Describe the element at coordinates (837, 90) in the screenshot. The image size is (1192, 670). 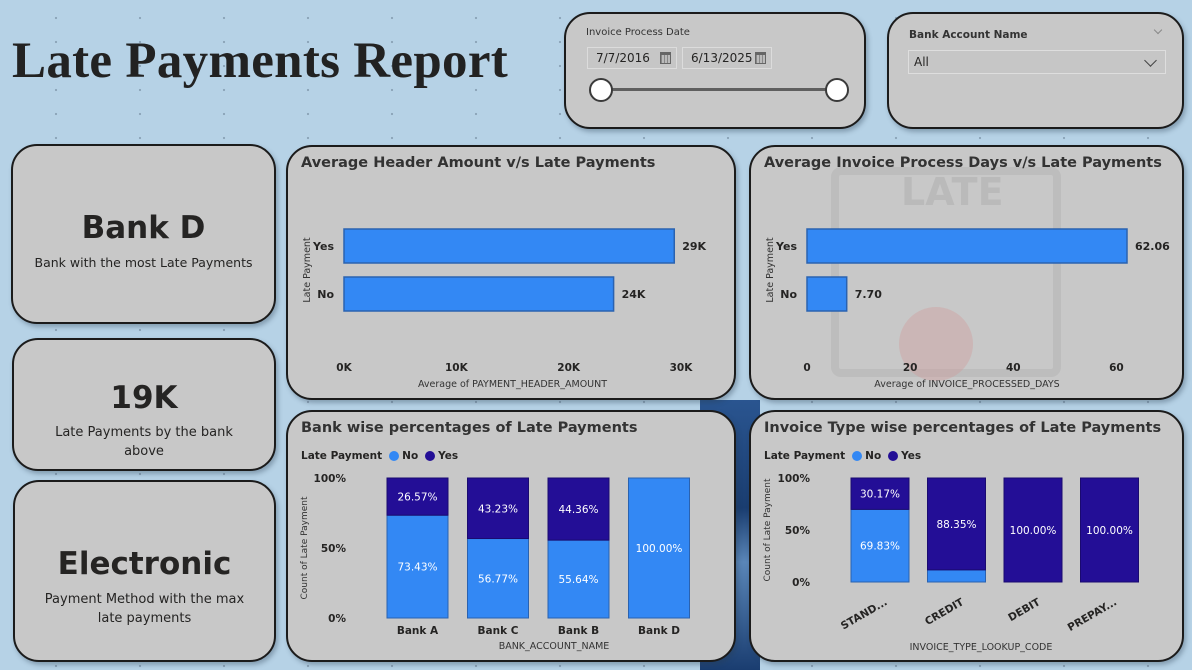
I see `date-range-end-handle` at that location.